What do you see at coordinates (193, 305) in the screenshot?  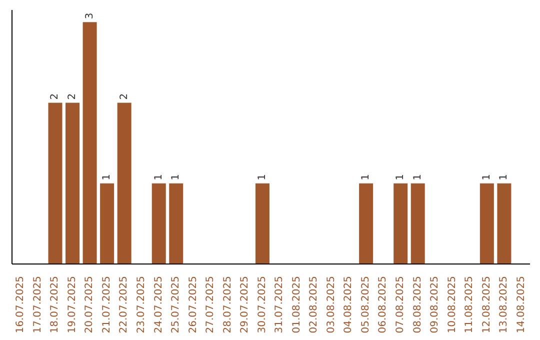 I see `x-tick-label: 26.07.2025` at bounding box center [193, 305].